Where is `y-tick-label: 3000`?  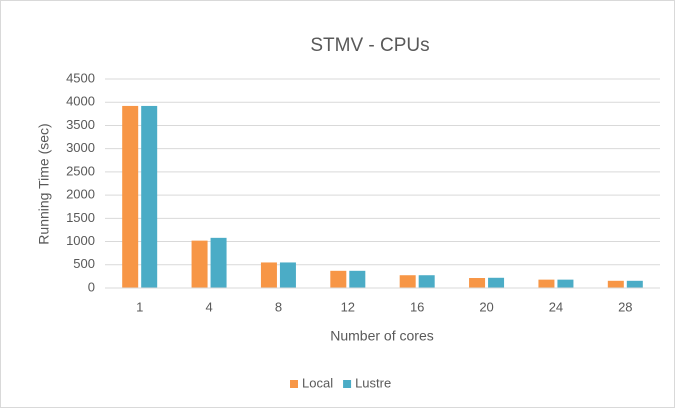 y-tick-label: 3000 is located at coordinates (80, 147).